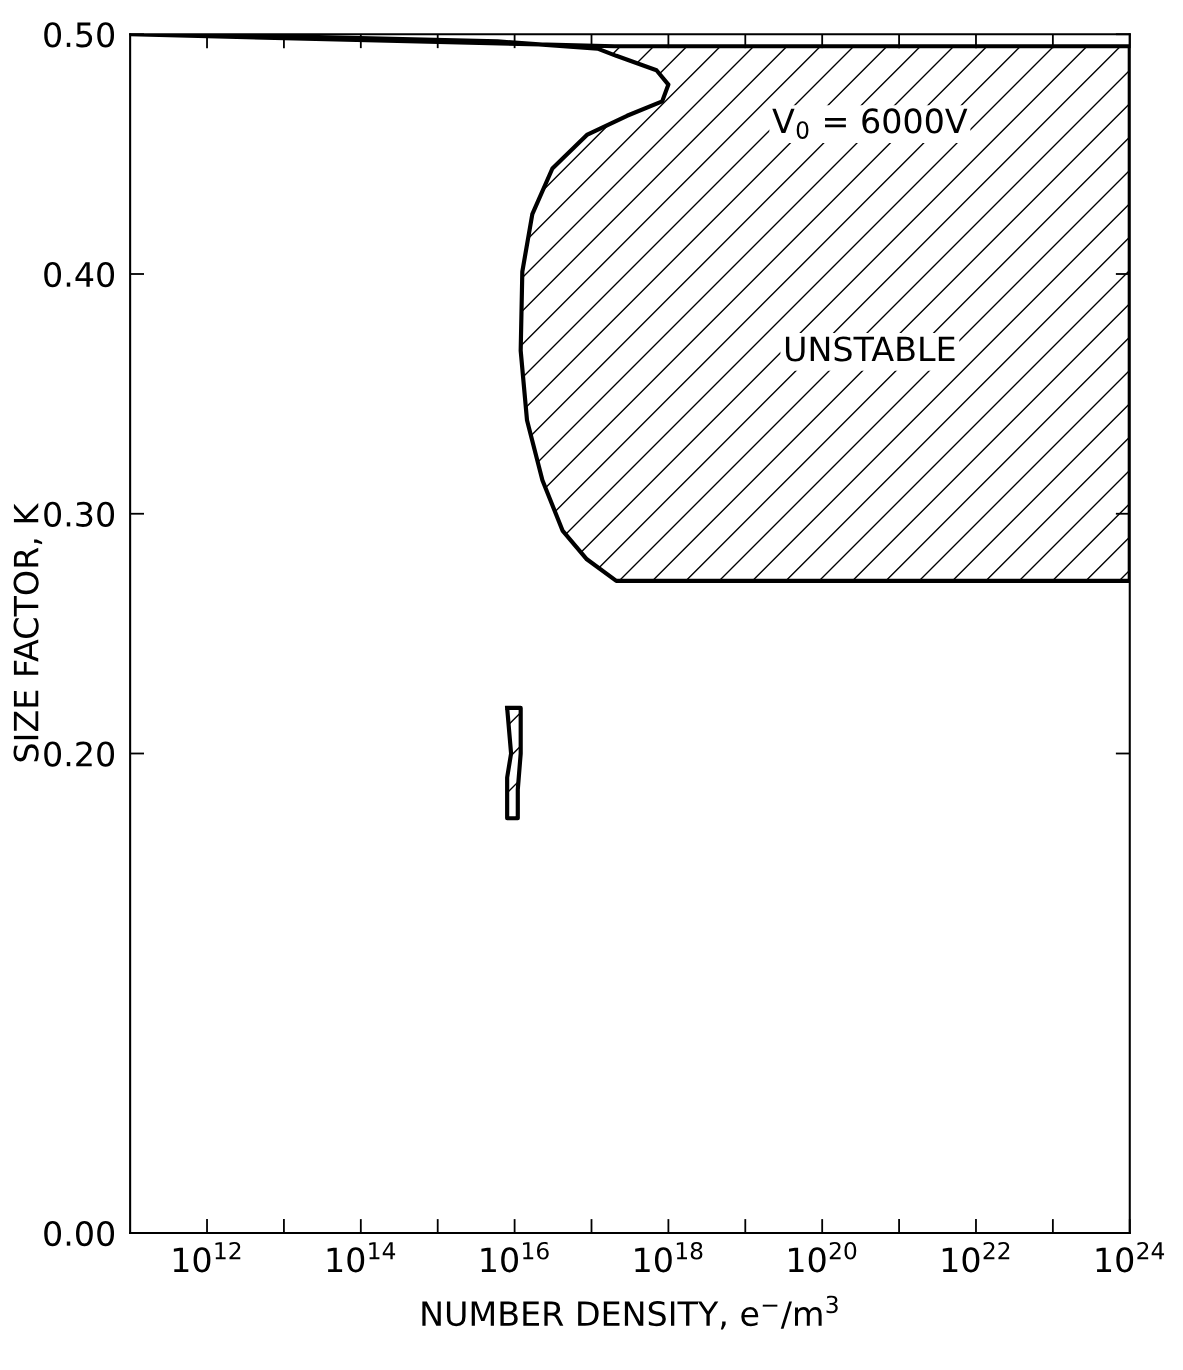 This screenshot has width=1183, height=1370. What do you see at coordinates (79, 35) in the screenshot?
I see `y-tick-label: 0.50` at bounding box center [79, 35].